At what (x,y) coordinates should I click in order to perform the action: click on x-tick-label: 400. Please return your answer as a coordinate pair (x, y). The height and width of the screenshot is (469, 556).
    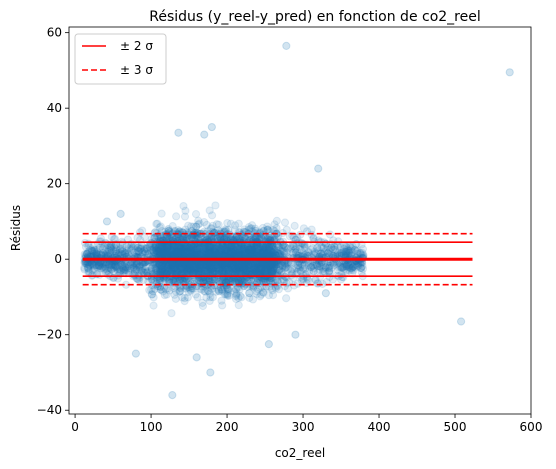
    Looking at the image, I should click on (379, 427).